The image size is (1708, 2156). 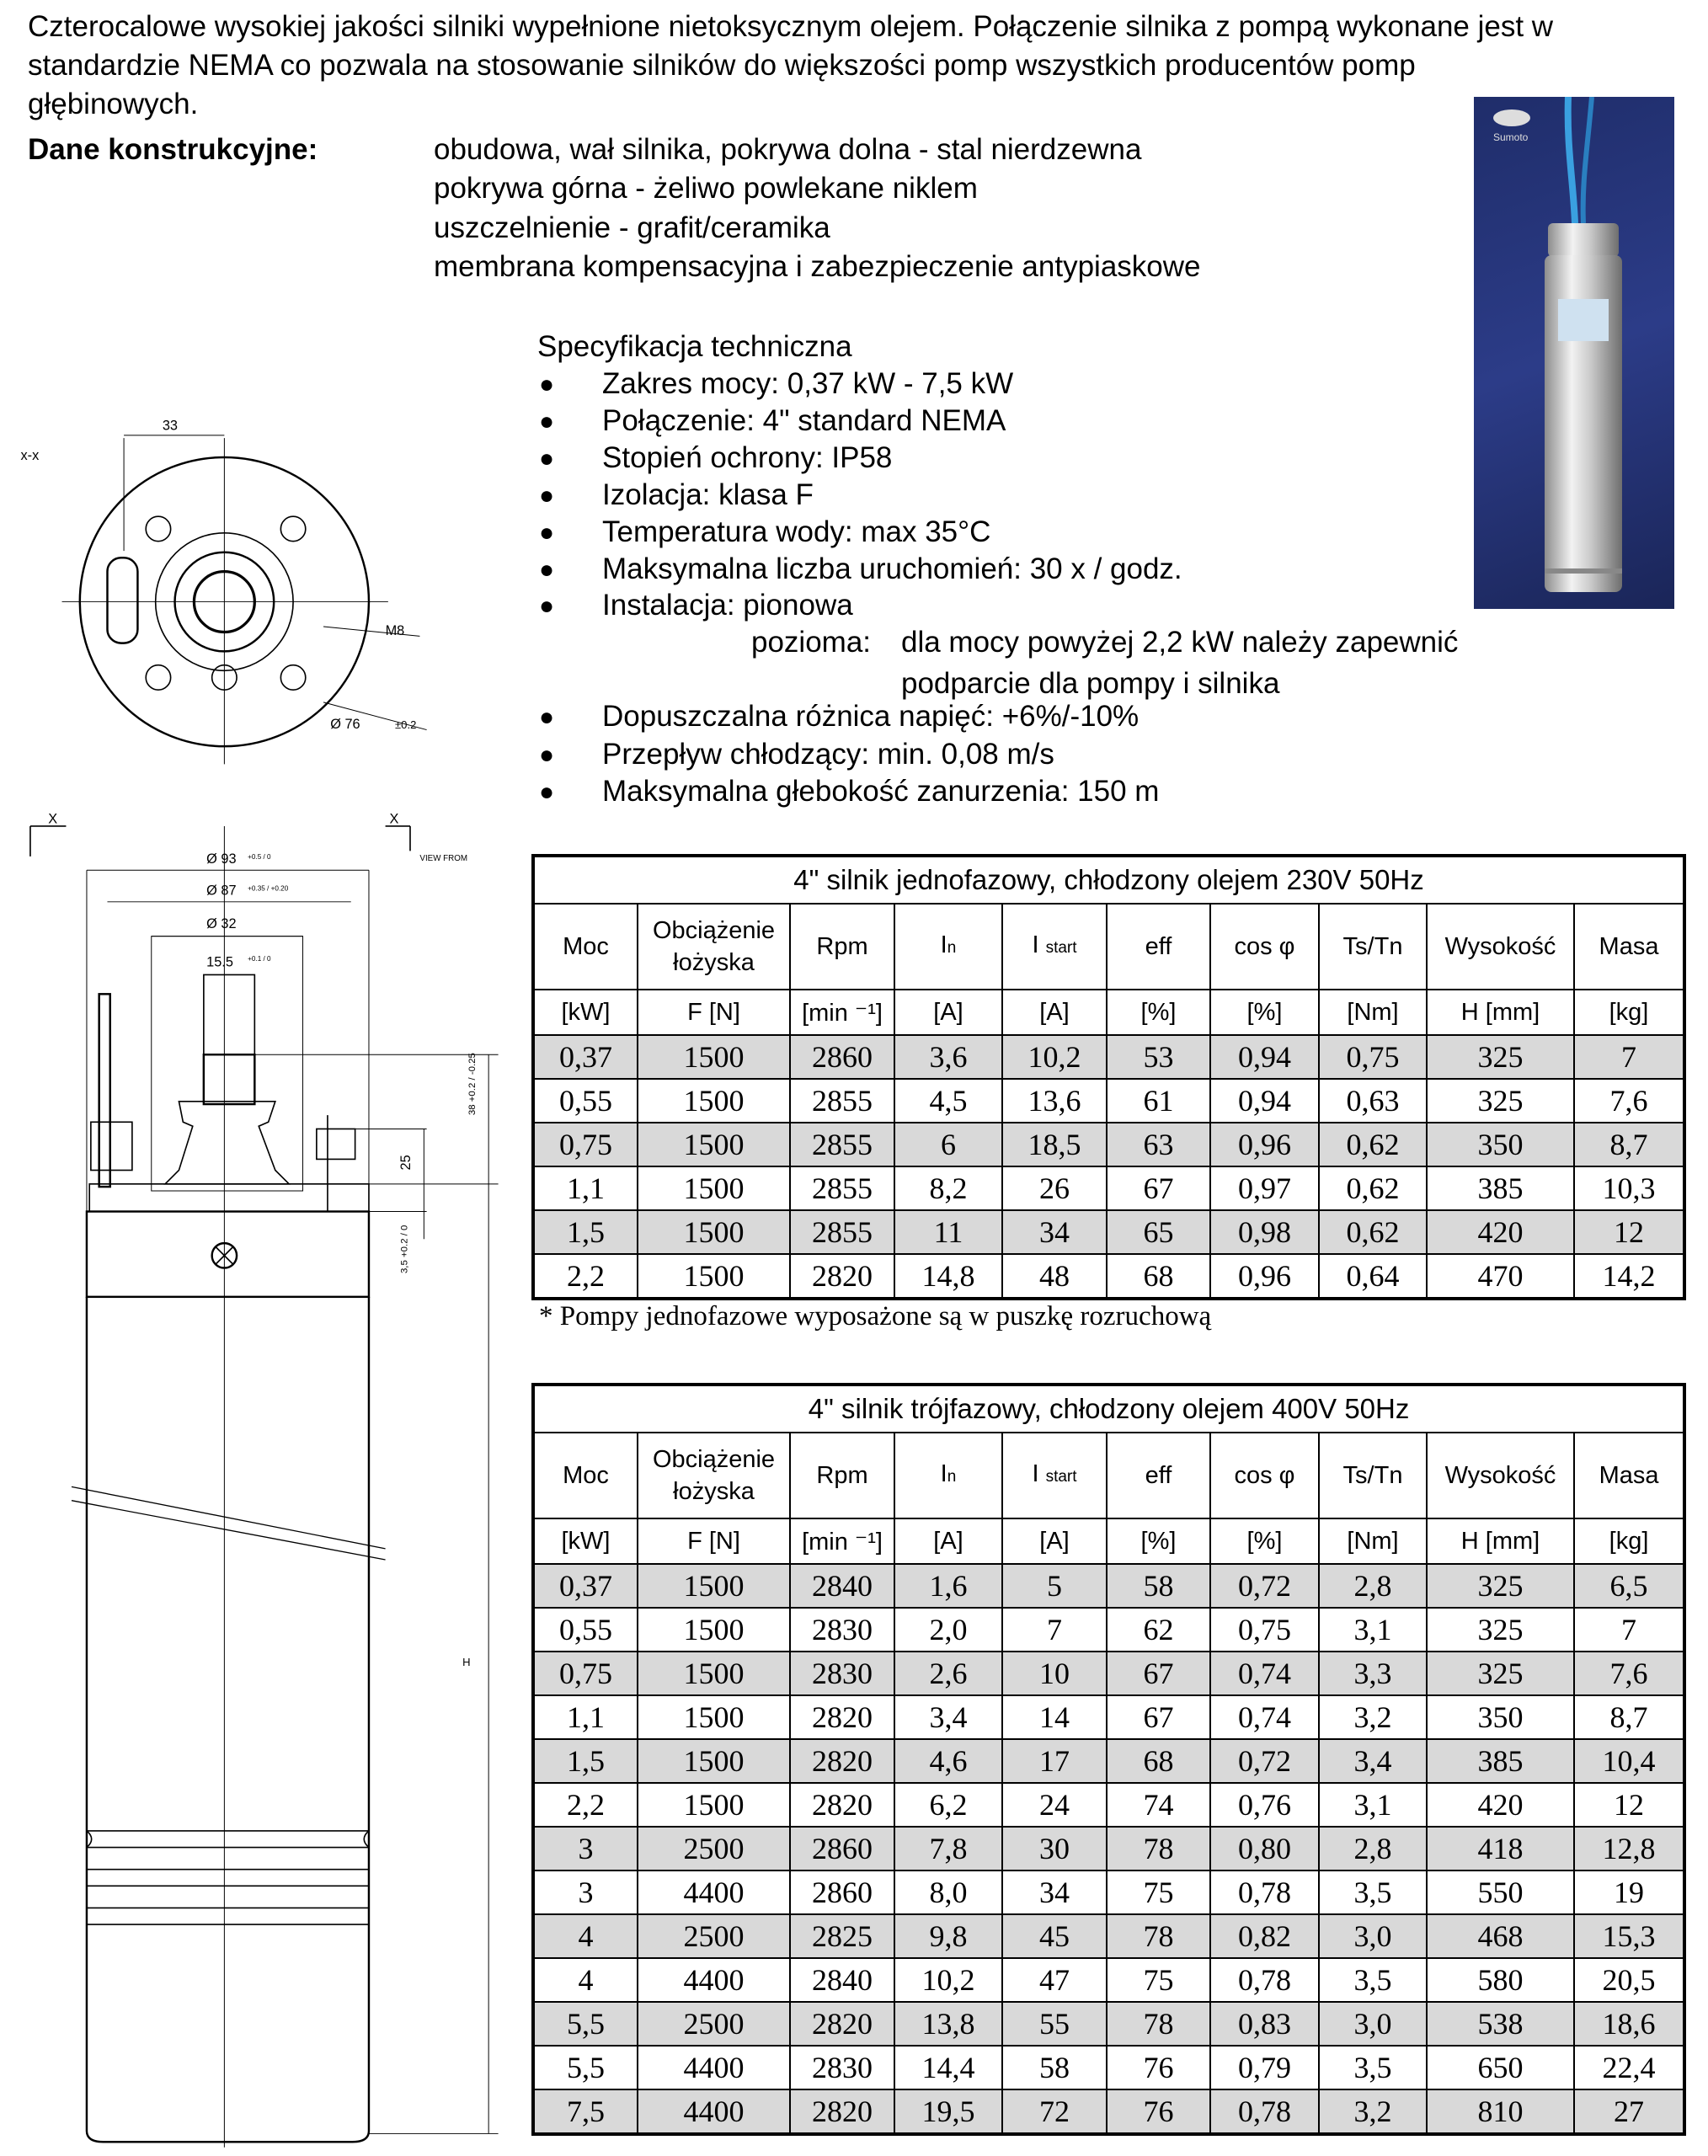 I want to click on table-cell: 68, so click(x=1158, y=1761).